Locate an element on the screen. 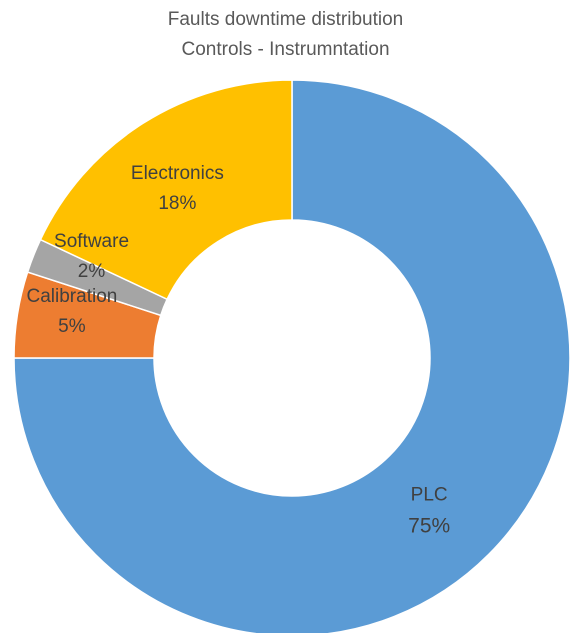  chart-title: Faults downtime distribution is located at coordinates (285, 19).